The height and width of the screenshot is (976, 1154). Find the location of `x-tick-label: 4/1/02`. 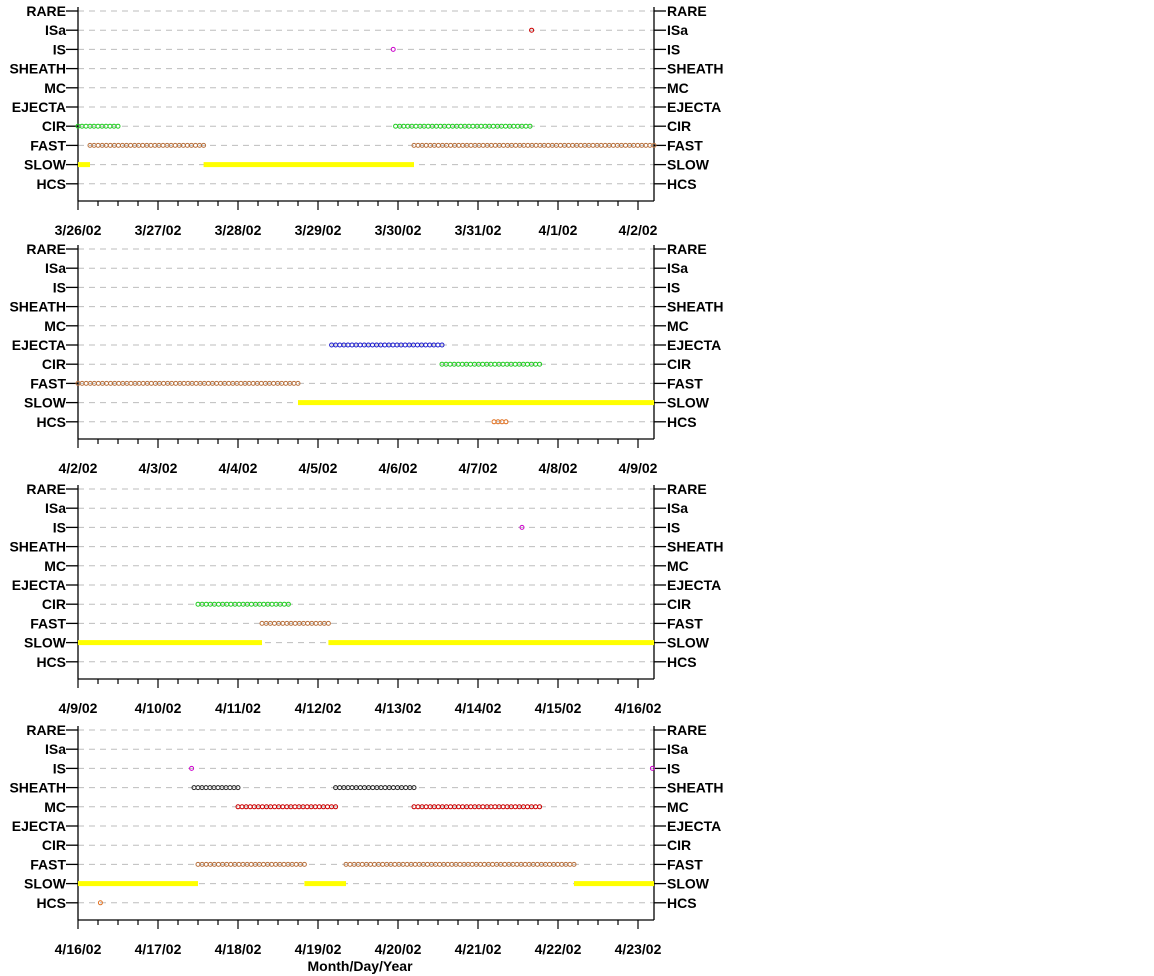

x-tick-label: 4/1/02 is located at coordinates (558, 230).